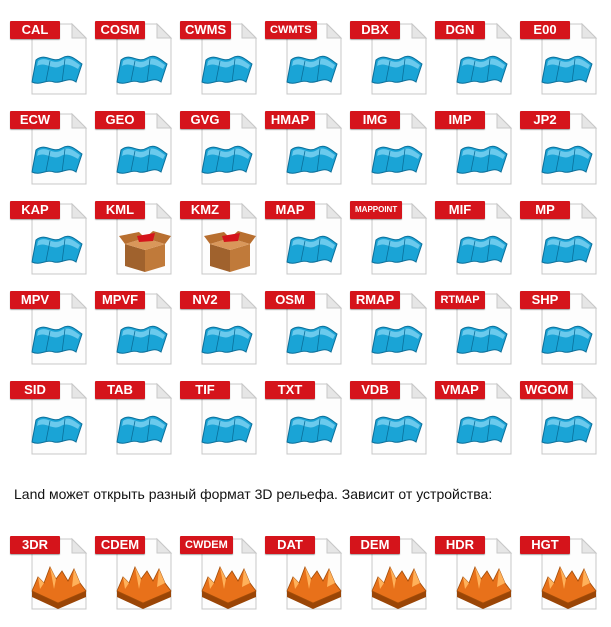 The height and width of the screenshot is (627, 611). I want to click on format-tile-img: IMG, so click(389, 145).